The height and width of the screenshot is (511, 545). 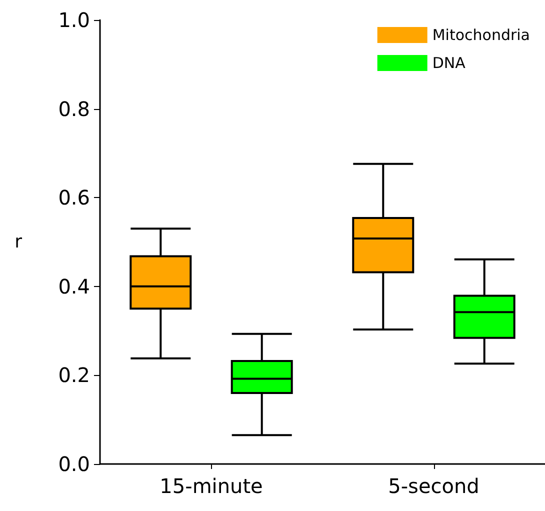 I want to click on y-tick-label: 0.6, so click(x=74, y=198).